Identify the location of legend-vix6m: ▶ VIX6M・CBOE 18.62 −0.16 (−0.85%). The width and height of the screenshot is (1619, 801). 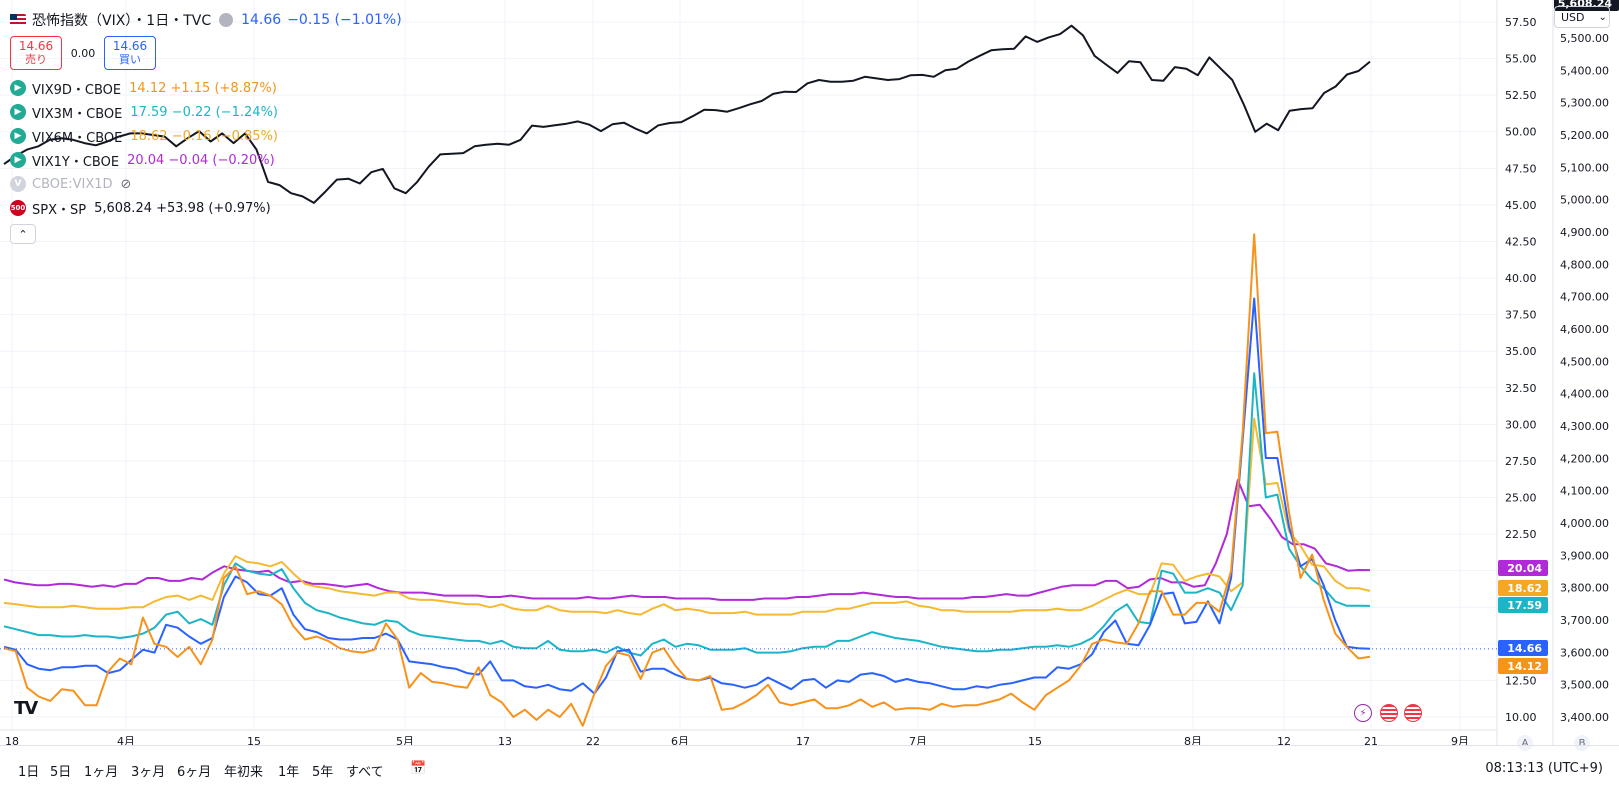
(206, 136).